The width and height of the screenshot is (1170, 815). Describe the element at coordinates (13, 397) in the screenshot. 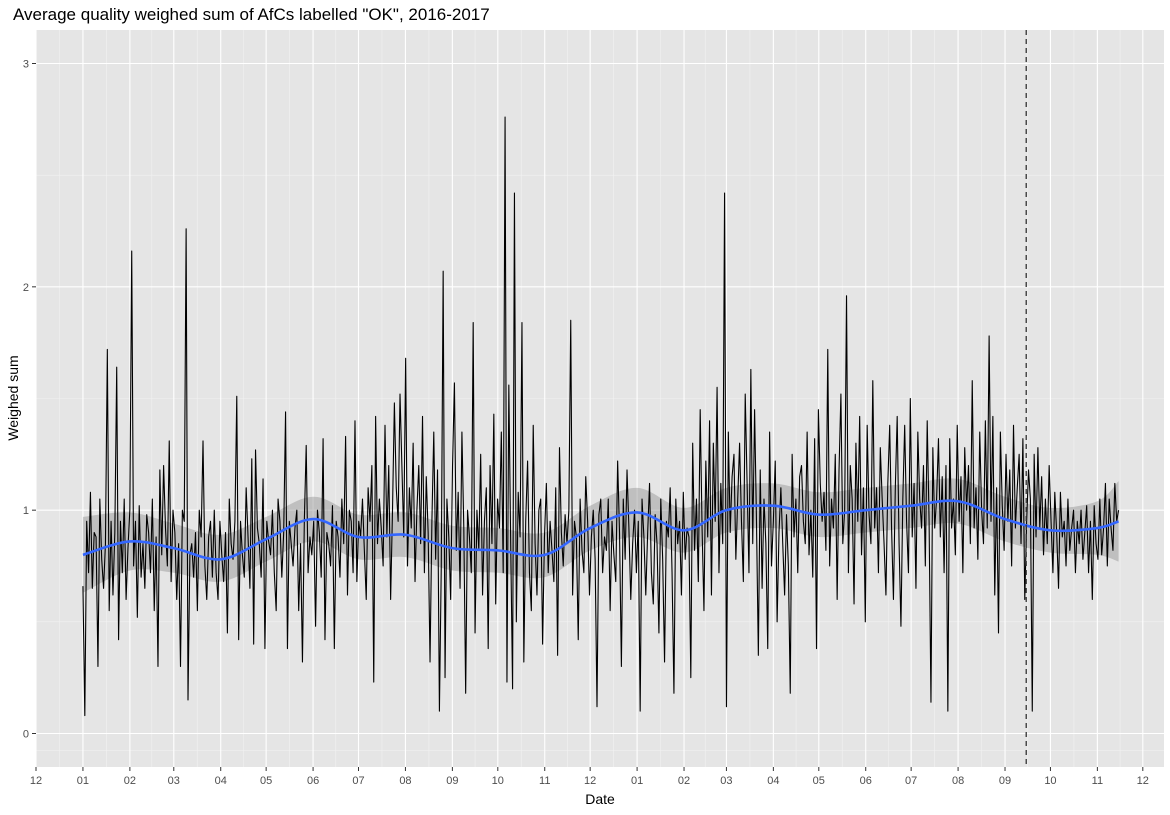

I see `y-axis-title: Weighed sum` at that location.